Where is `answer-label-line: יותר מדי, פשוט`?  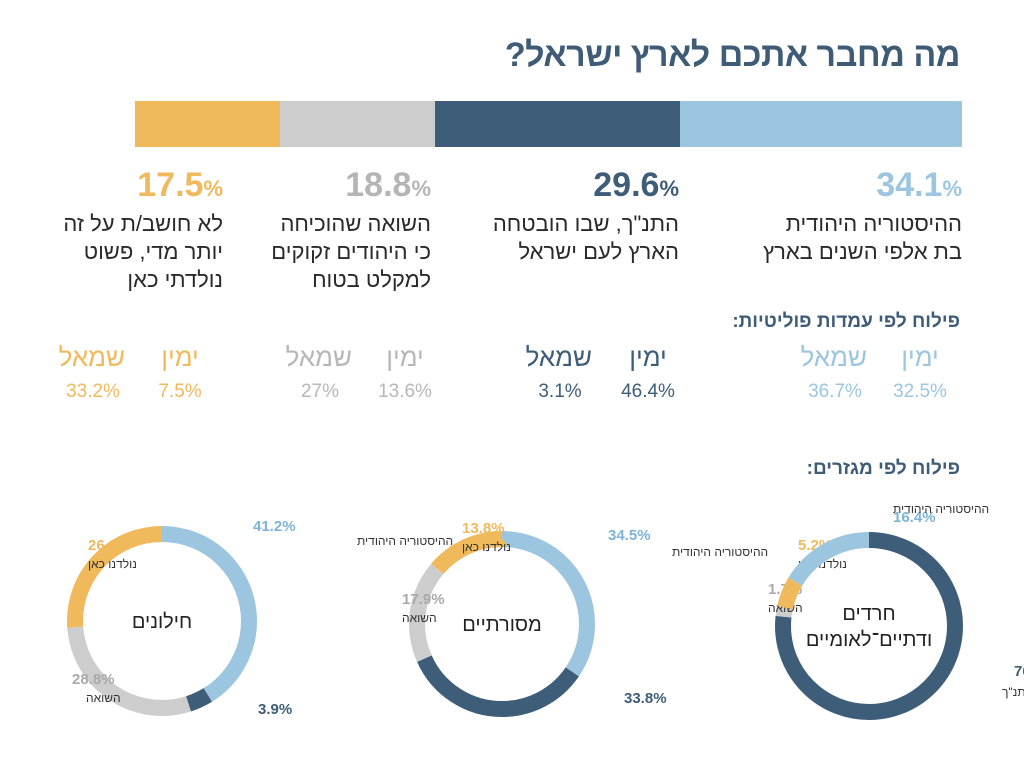 answer-label-line: יותר מדי, פשוט is located at coordinates (153, 251).